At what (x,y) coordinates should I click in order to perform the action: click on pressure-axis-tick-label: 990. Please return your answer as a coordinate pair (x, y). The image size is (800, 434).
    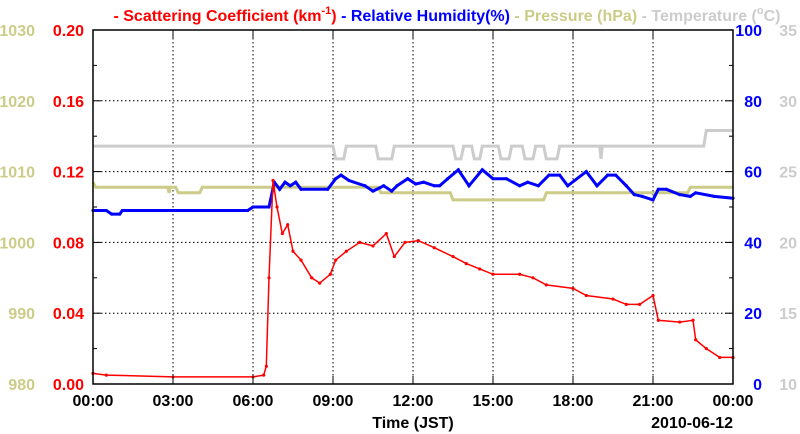
    Looking at the image, I should click on (21, 314).